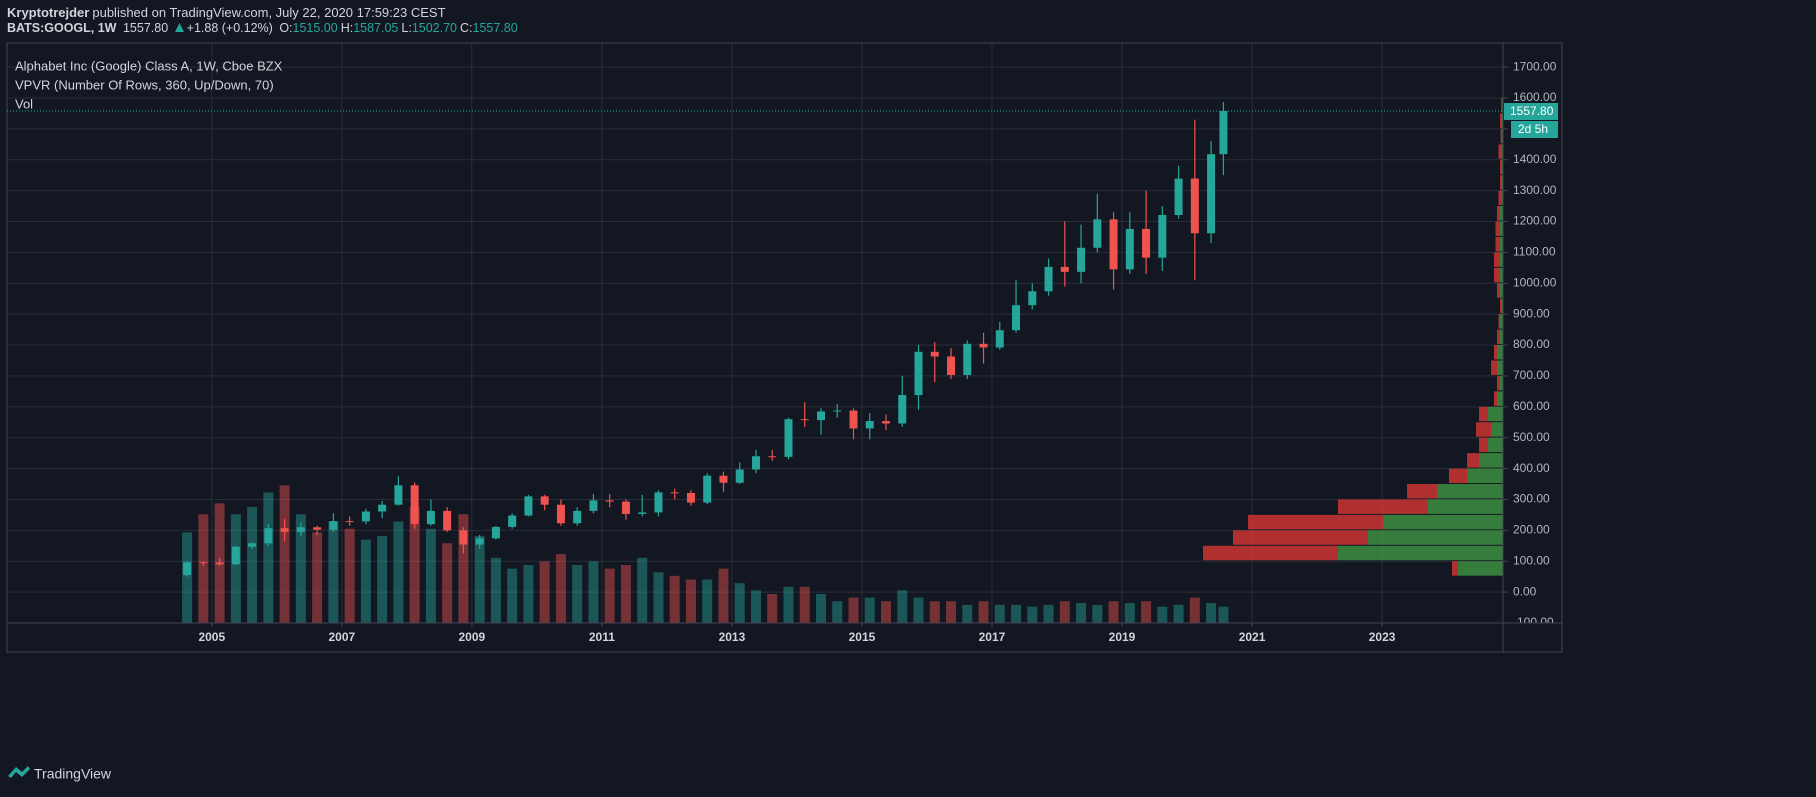  I want to click on y-tick-label: 200.00, so click(1531, 530).